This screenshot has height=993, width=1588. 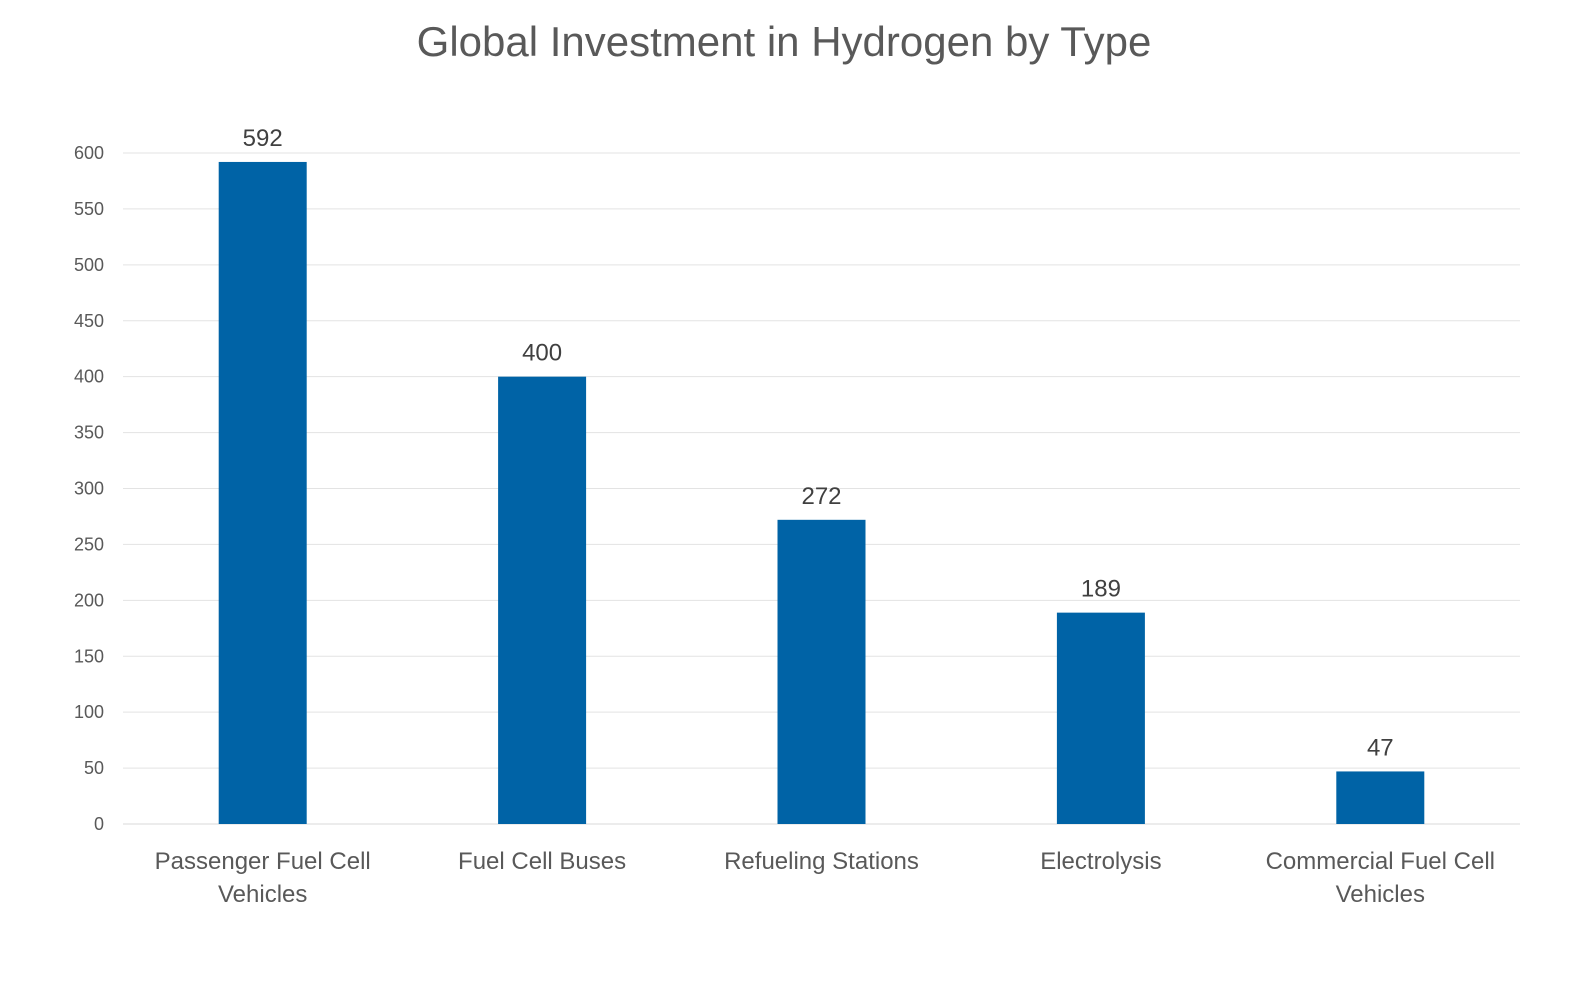 I want to click on y-tick-label: 250, so click(x=89, y=544).